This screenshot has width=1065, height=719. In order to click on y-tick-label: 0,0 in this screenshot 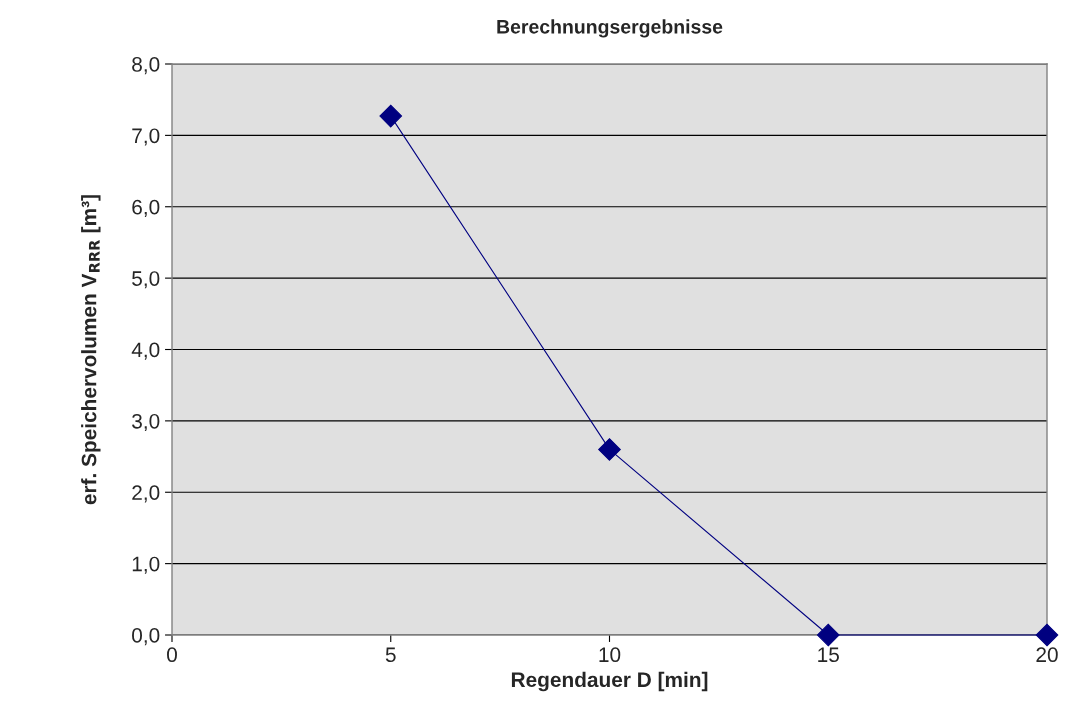, I will do `click(146, 637)`.